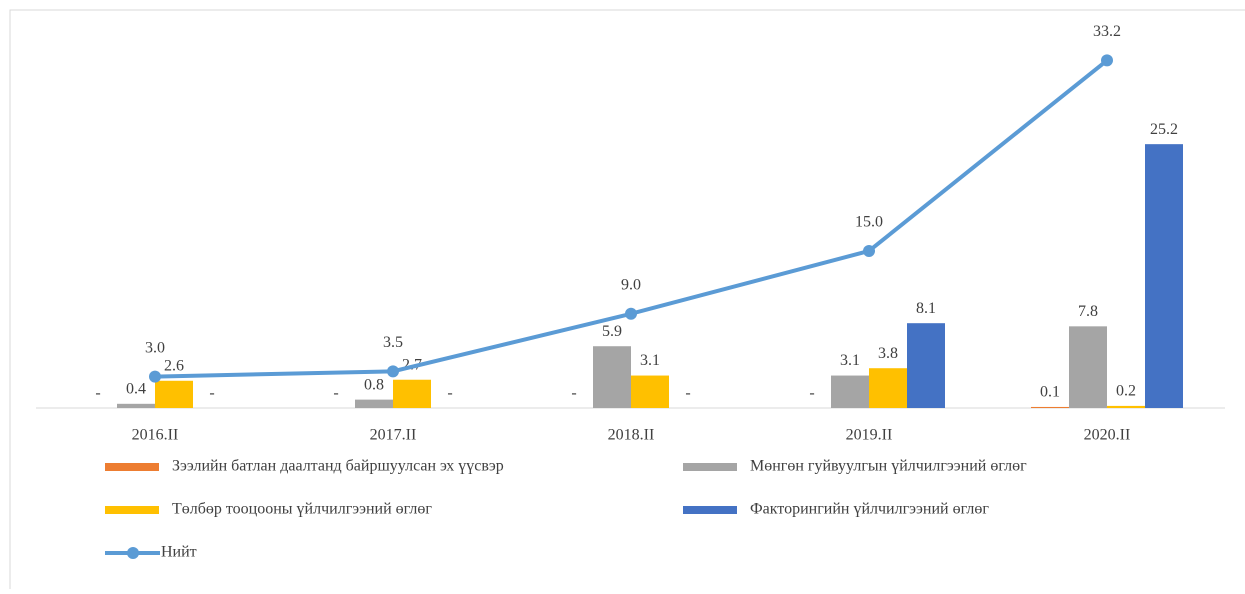  What do you see at coordinates (631, 284) in the screenshot?
I see `line-value-label: 9.0` at bounding box center [631, 284].